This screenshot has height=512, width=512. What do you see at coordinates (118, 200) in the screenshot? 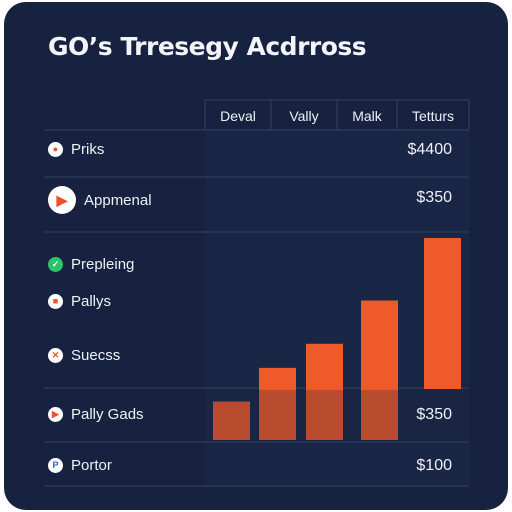
I see `row-label-text: Appmenal` at bounding box center [118, 200].